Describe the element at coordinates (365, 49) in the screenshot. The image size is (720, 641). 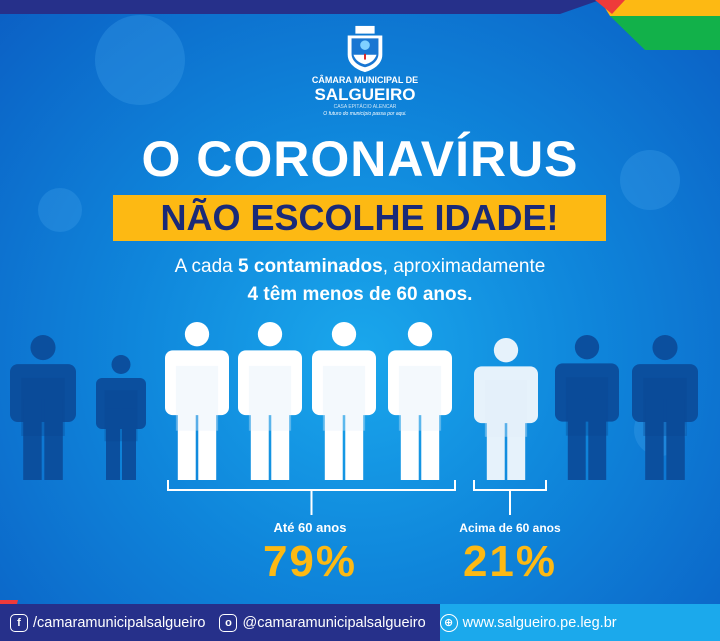
I see `coat-of-arms-icon` at that location.